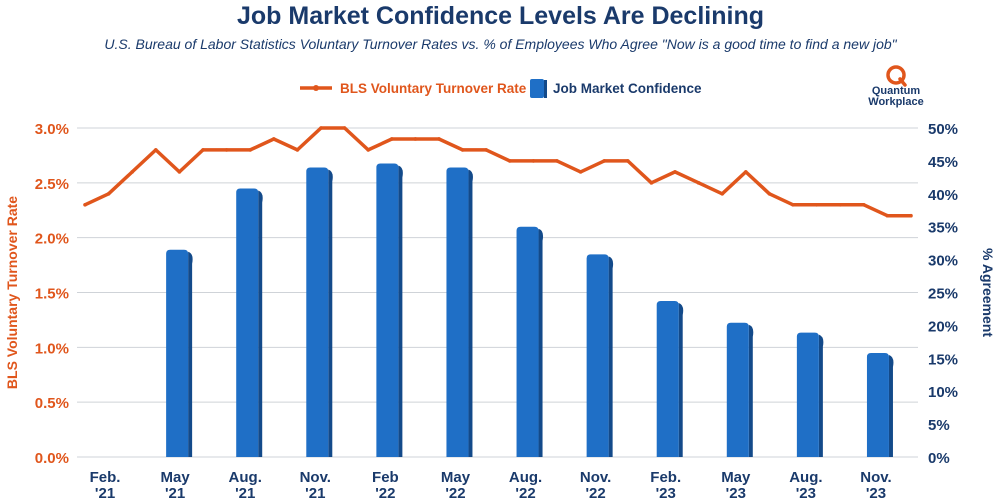 This screenshot has width=1001, height=501. Describe the element at coordinates (545, 89) in the screenshot. I see `legend-bar-swatch-side` at that location.